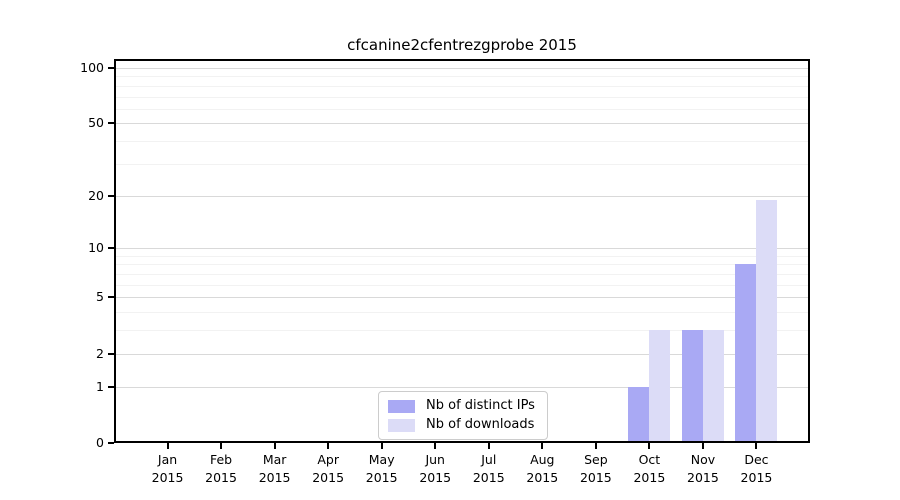 The image size is (900, 500). I want to click on legend-item: Nb of downloads, so click(461, 425).